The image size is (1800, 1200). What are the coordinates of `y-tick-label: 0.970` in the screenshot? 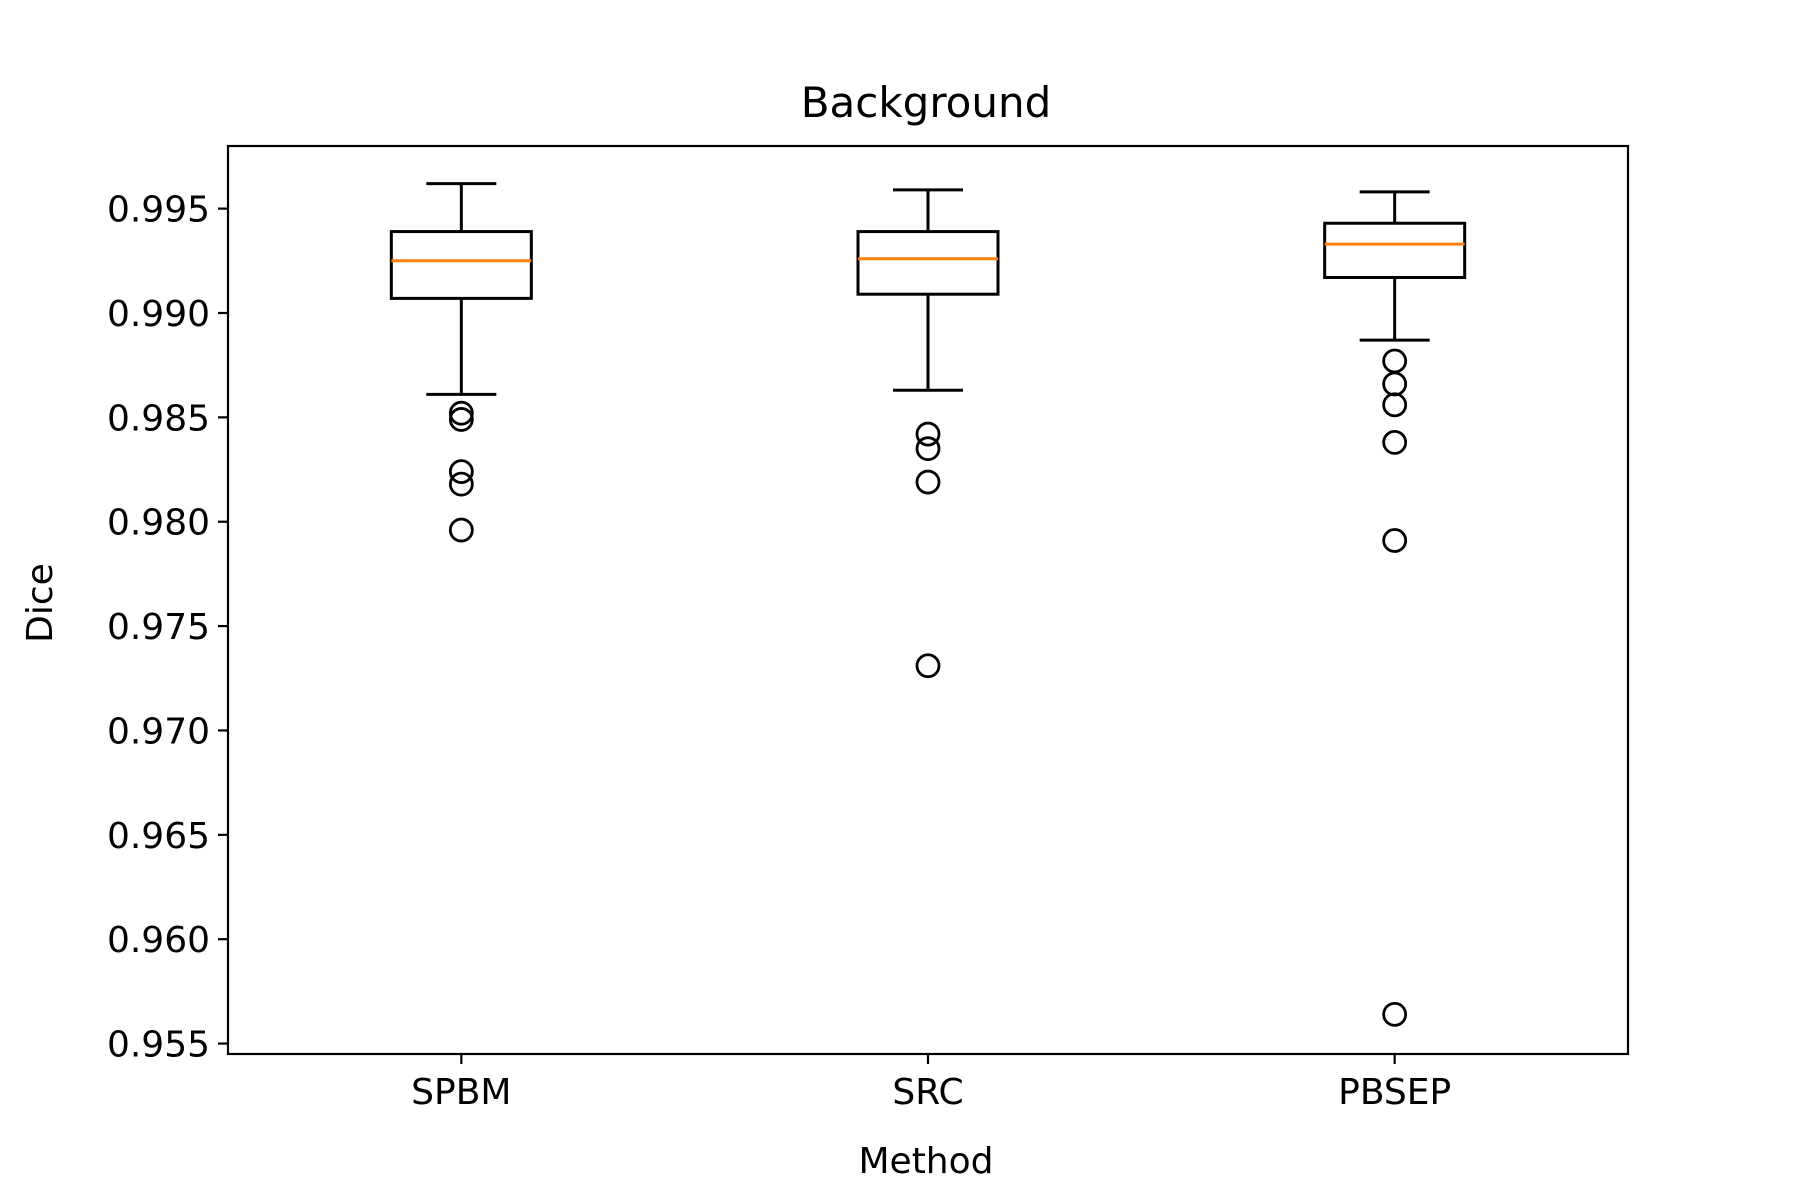 It's located at (158, 731).